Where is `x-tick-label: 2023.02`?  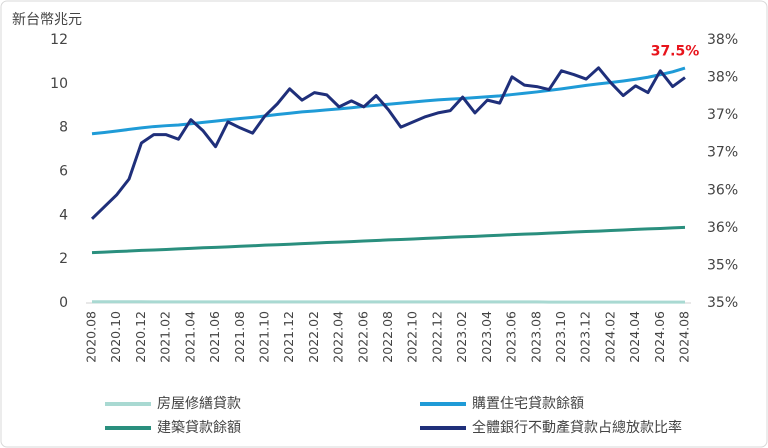 x-tick-label: 2023.02 is located at coordinates (461, 337).